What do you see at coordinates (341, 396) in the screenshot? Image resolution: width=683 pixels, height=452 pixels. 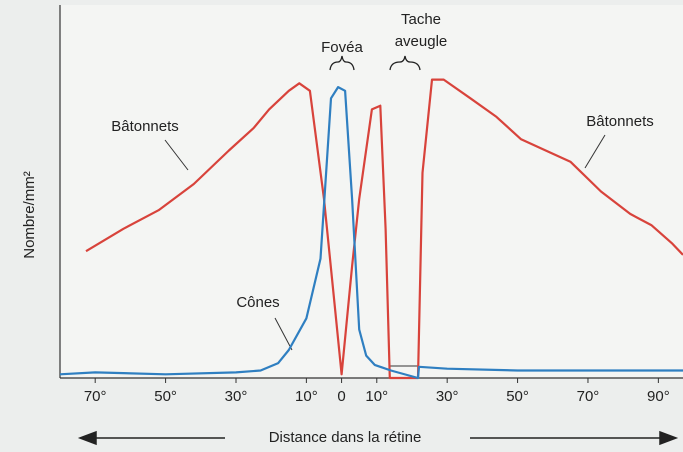 I see `x-tick-label: 0` at bounding box center [341, 396].